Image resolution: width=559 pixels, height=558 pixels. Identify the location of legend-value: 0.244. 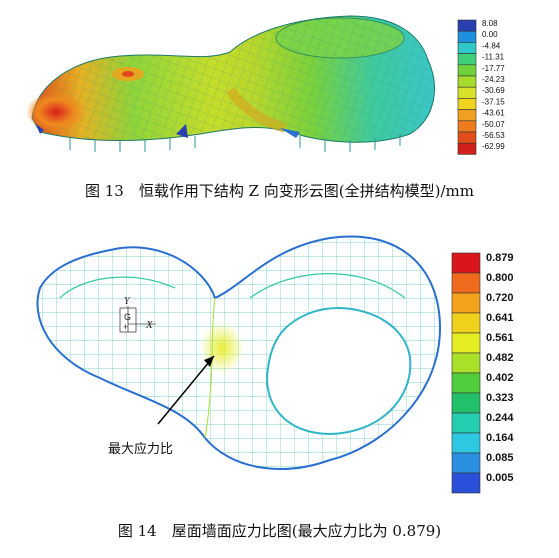
(500, 418).